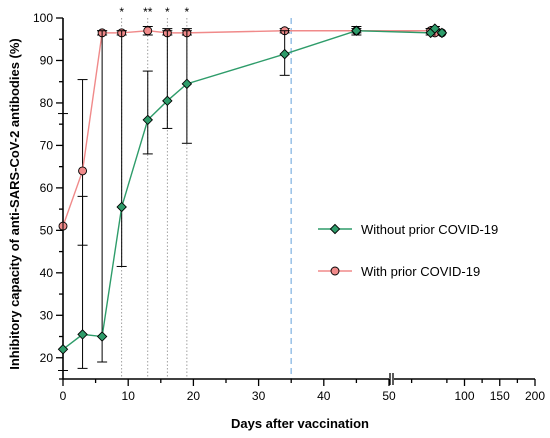 This screenshot has height=438, width=550. What do you see at coordinates (335, 271) in the screenshot?
I see `legend-marker-circle` at bounding box center [335, 271].